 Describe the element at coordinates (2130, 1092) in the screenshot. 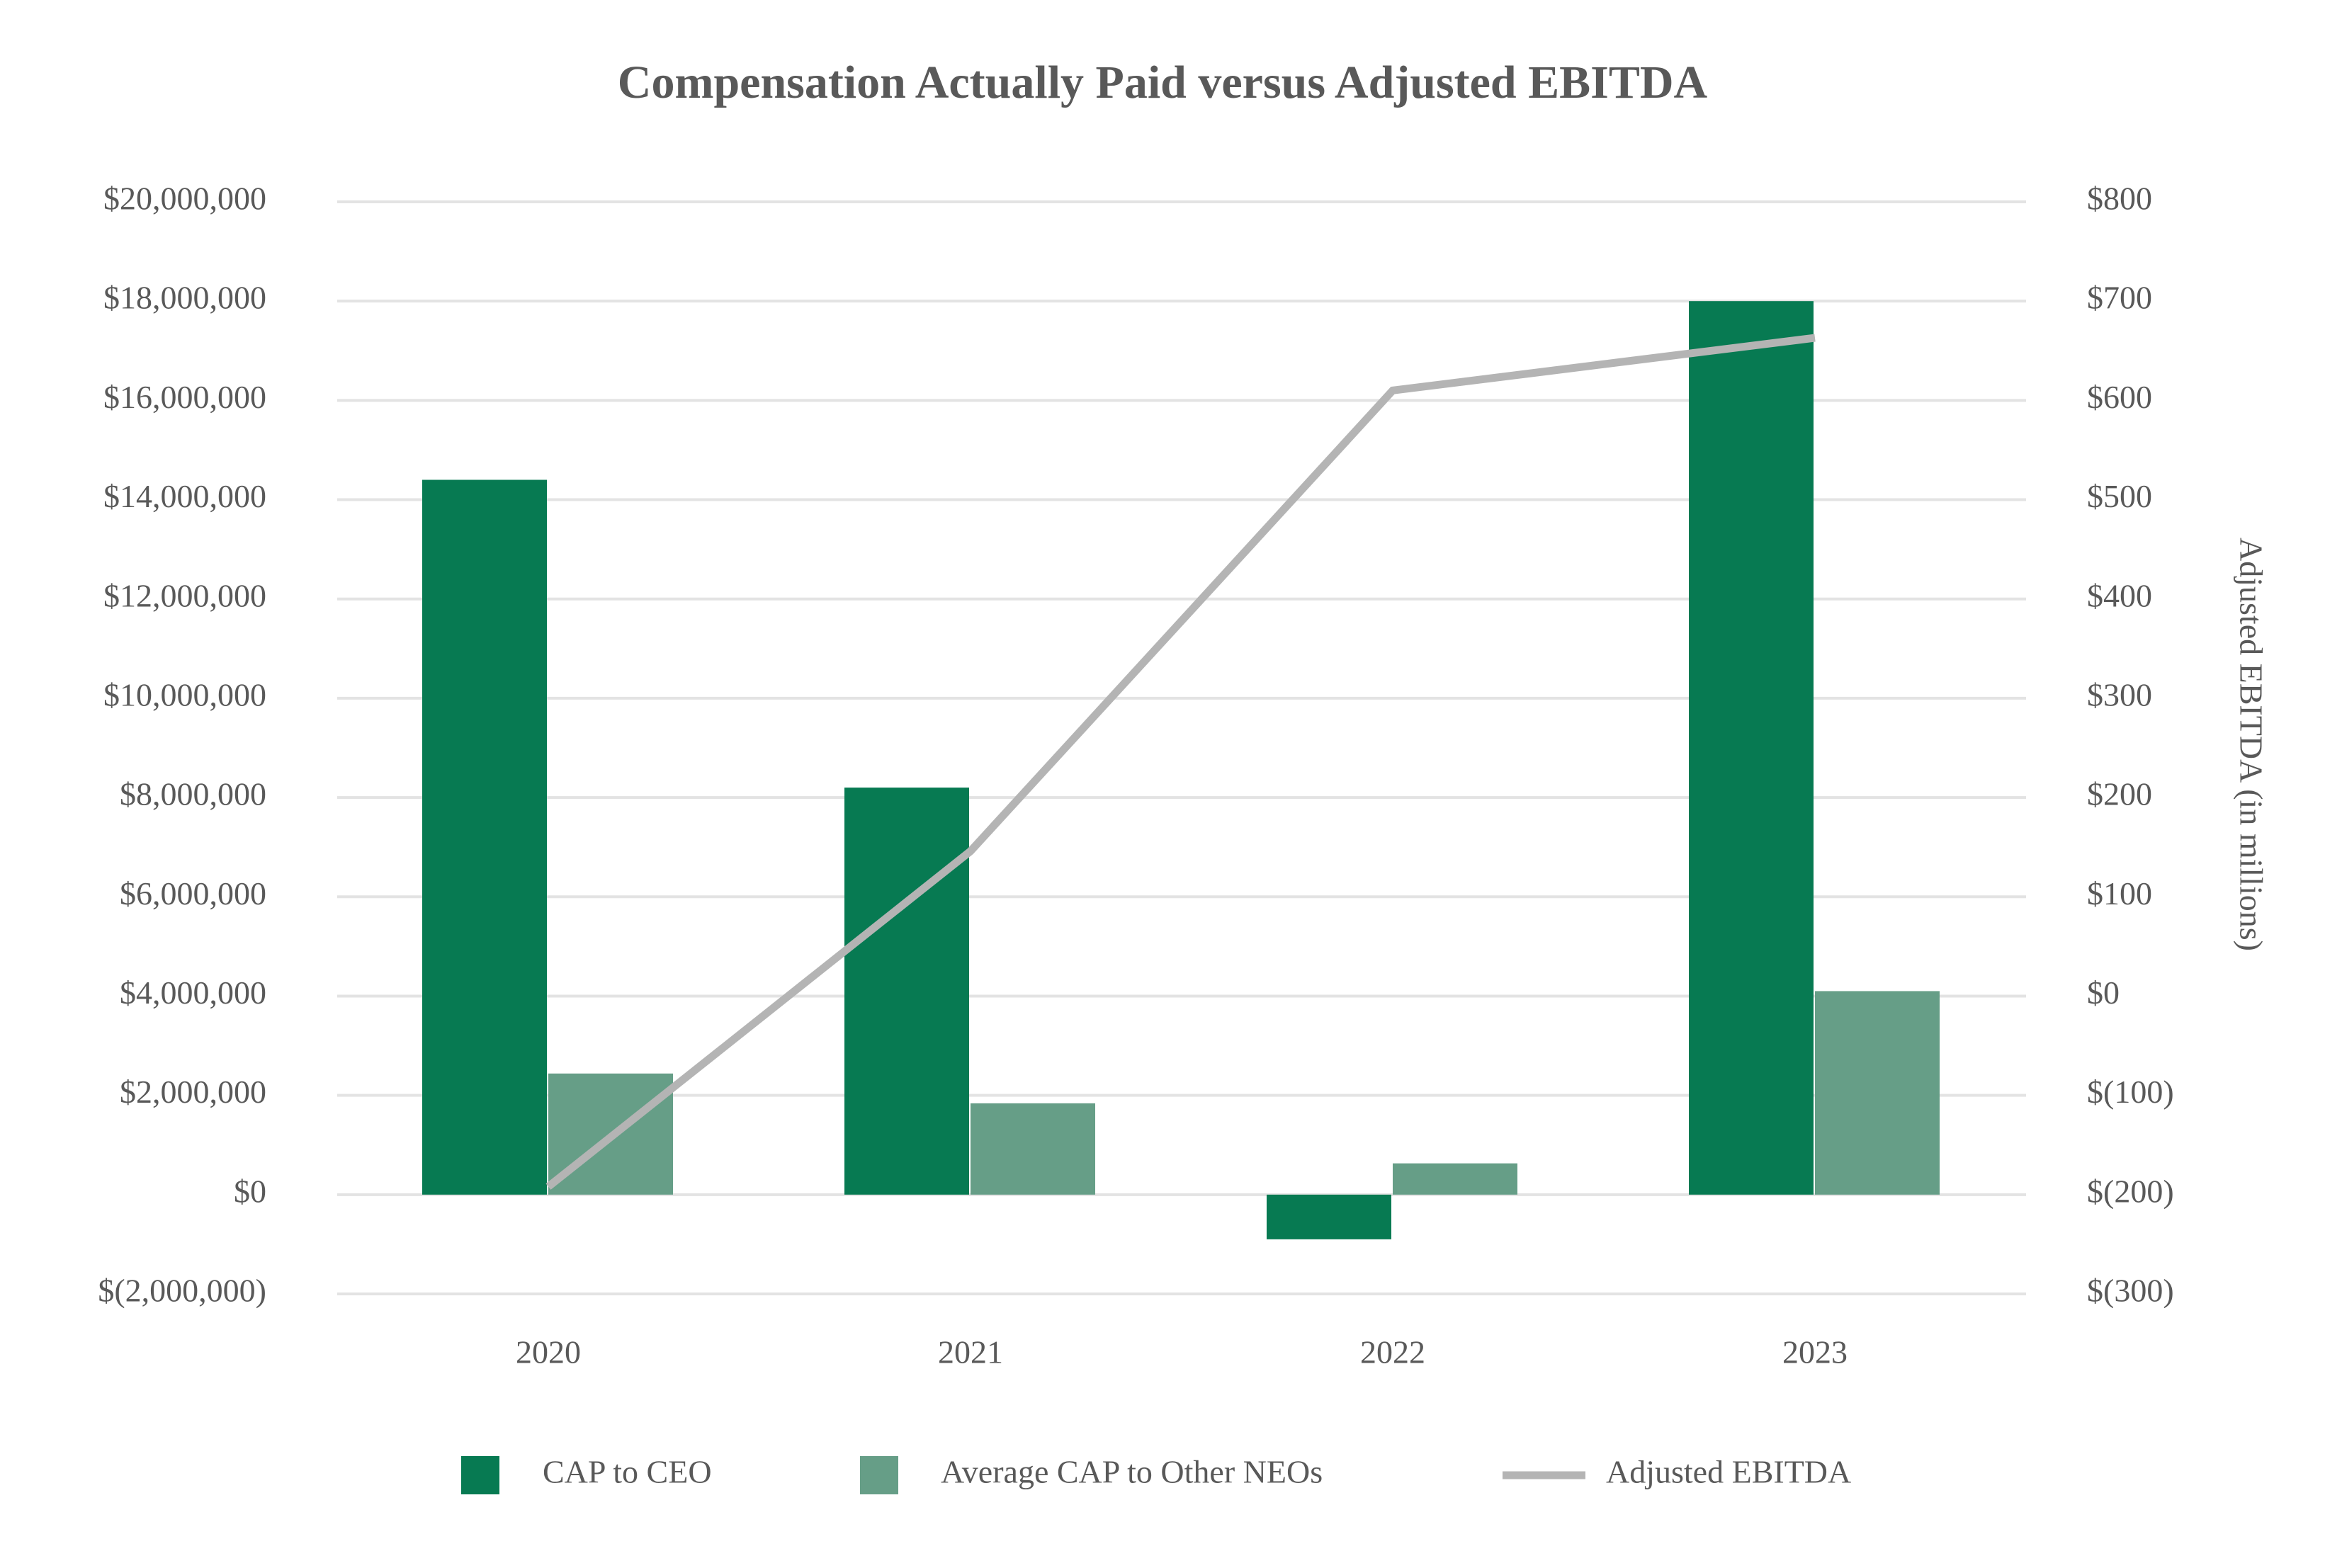

I see `y2-tick-label: $(100)` at that location.